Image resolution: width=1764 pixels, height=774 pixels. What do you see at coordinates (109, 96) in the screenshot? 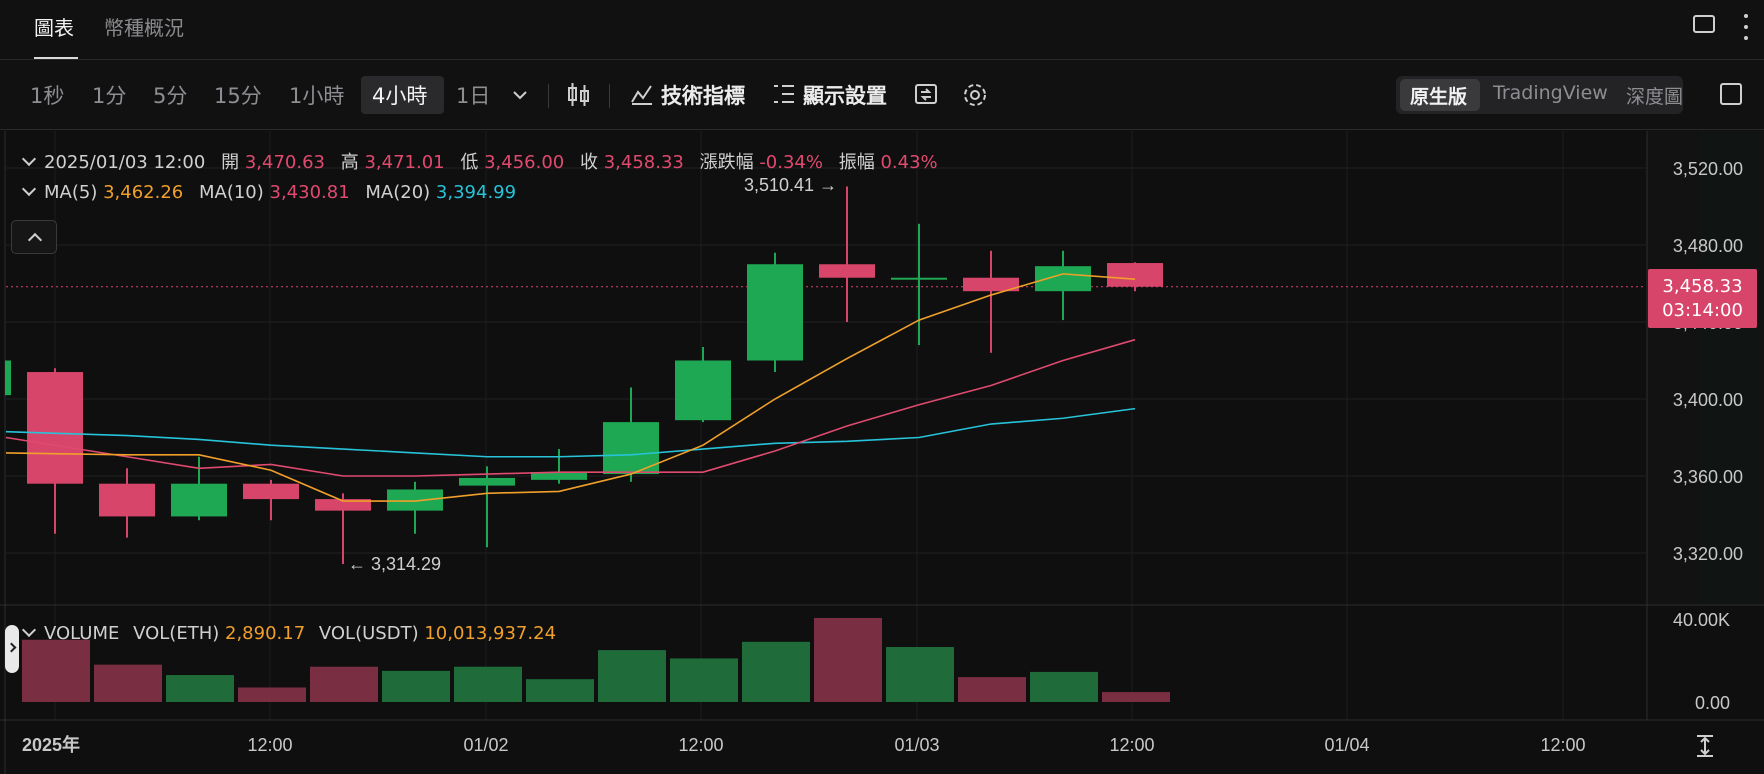
I see `timeframe-1m: 1分` at bounding box center [109, 96].